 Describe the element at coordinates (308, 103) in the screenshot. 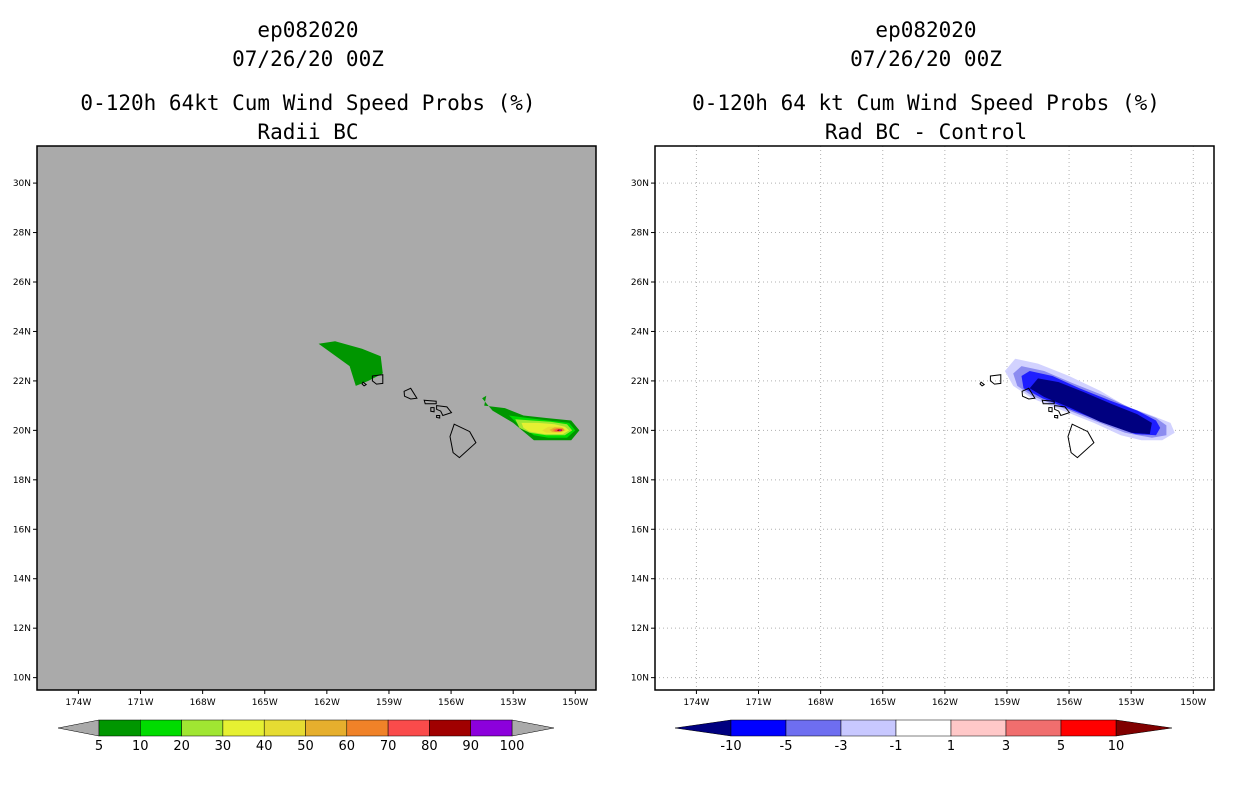

I see `left-chart-title: 0-120h 64kt Cum Wind Speed Probs (%)` at that location.